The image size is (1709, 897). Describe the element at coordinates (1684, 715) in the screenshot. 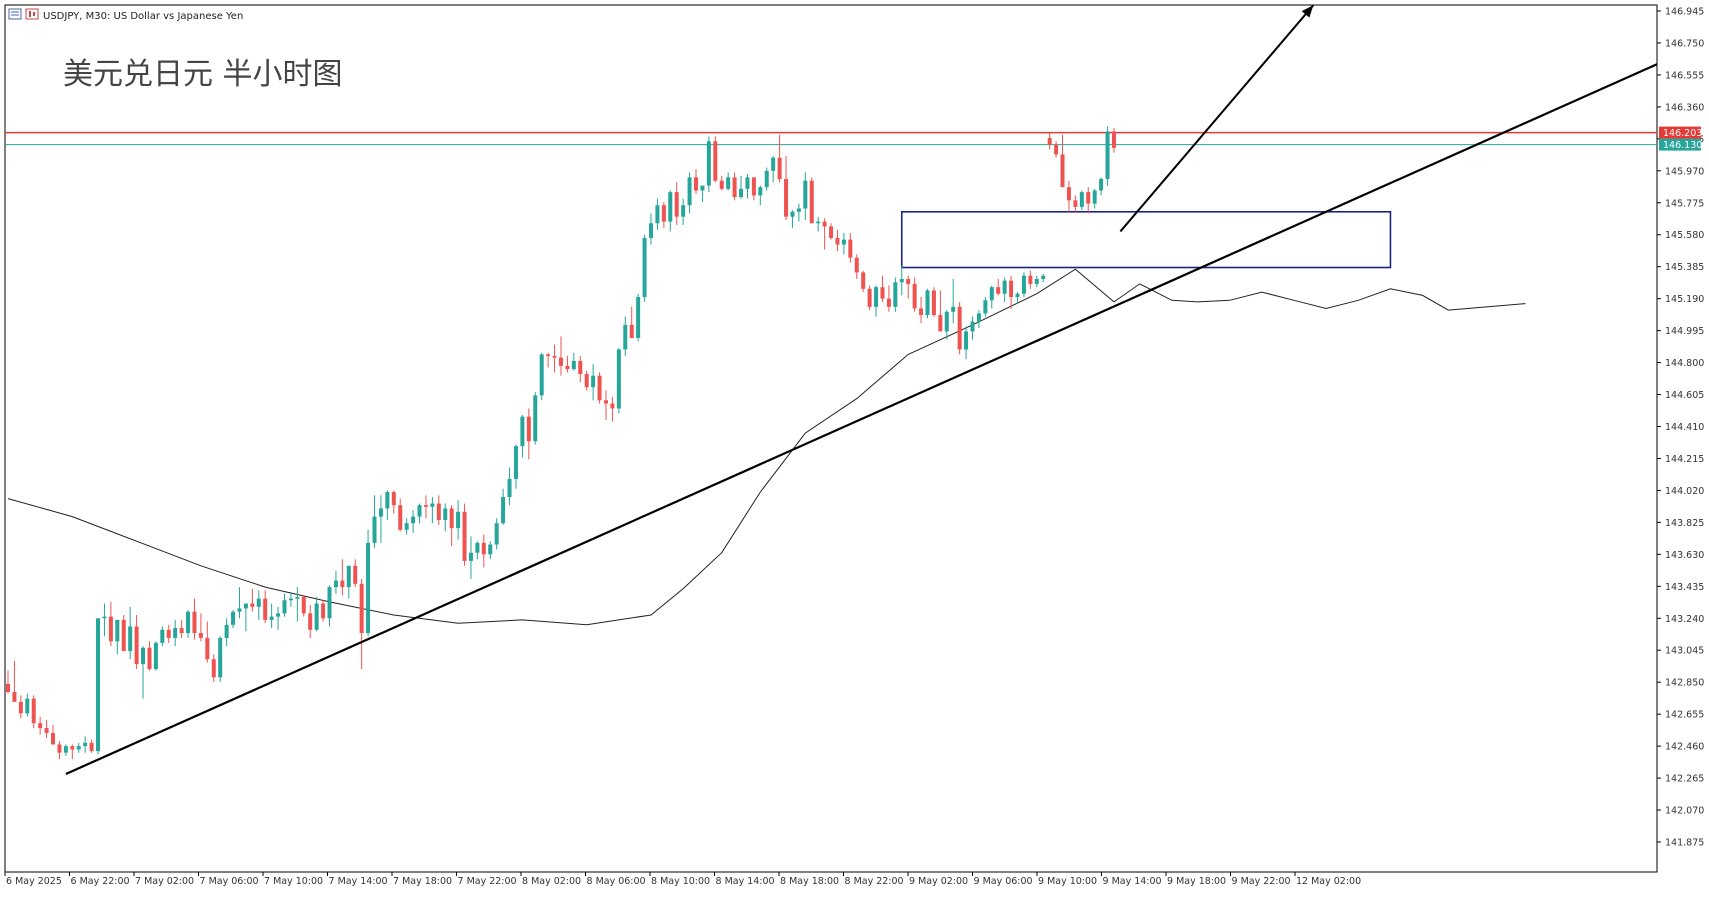

I see `price-tick-label: 142.655` at that location.